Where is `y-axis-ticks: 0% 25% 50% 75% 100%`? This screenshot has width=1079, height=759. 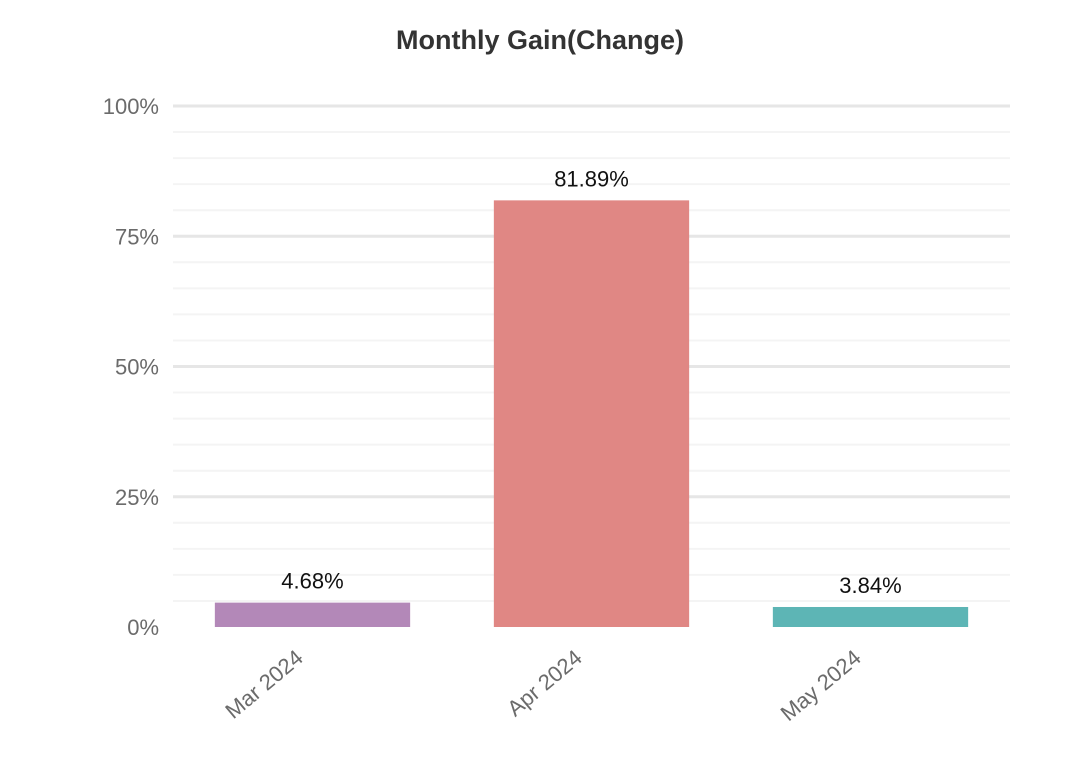 y-axis-ticks: 0% 25% 50% 75% 100% is located at coordinates (131, 367).